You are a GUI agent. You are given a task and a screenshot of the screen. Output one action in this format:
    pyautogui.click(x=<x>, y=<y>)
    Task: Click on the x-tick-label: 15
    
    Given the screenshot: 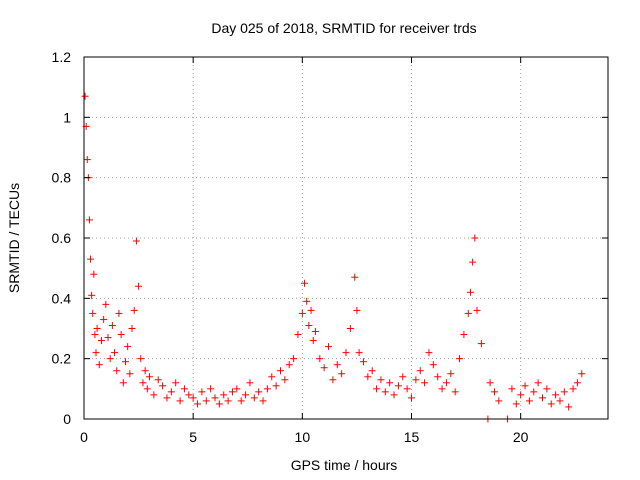 What is the action you would take?
    pyautogui.click(x=412, y=437)
    